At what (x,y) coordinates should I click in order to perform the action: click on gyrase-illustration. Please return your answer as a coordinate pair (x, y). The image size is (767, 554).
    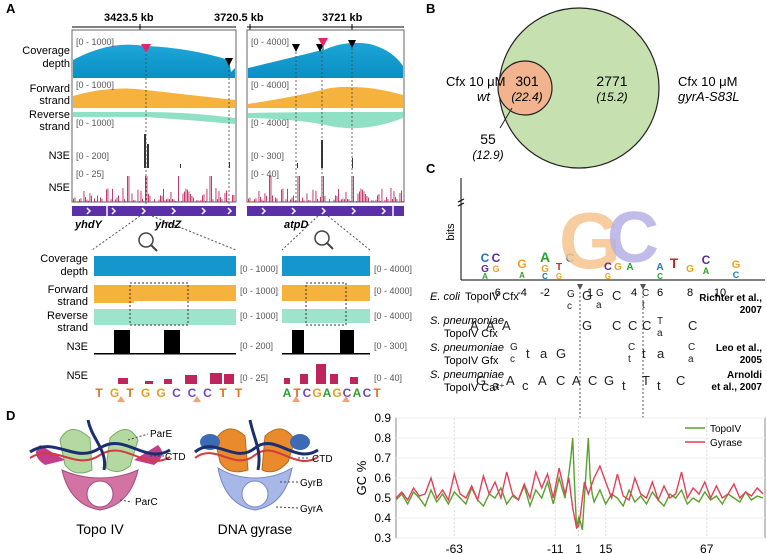
    Looking at the image, I should click on (256, 465).